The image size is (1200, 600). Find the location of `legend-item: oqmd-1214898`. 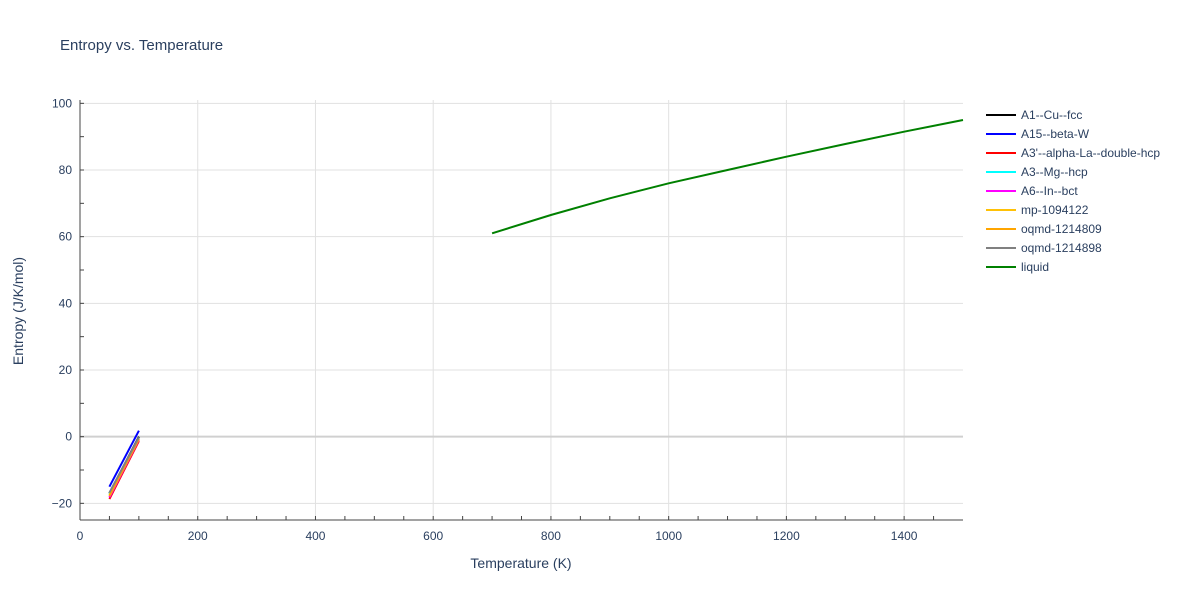

legend-item: oqmd-1214898 is located at coordinates (1044, 248).